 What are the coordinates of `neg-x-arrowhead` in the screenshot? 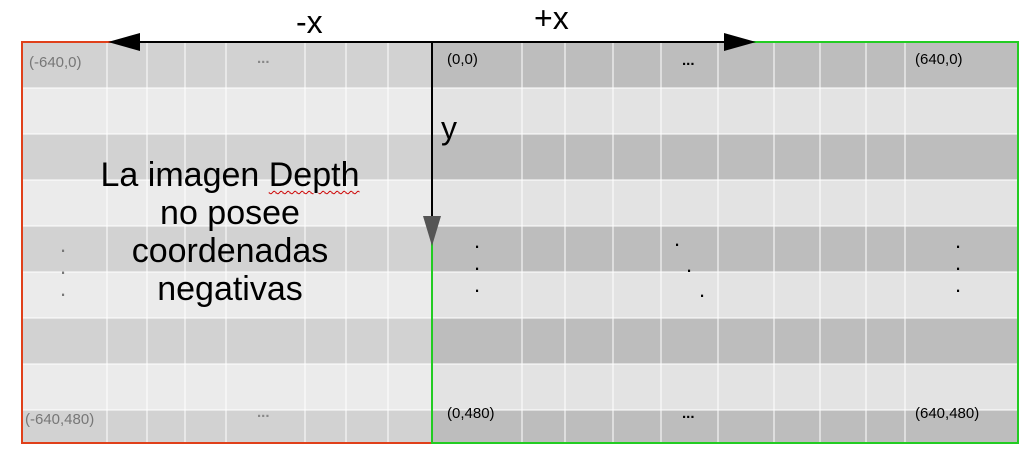 It's located at (124, 42).